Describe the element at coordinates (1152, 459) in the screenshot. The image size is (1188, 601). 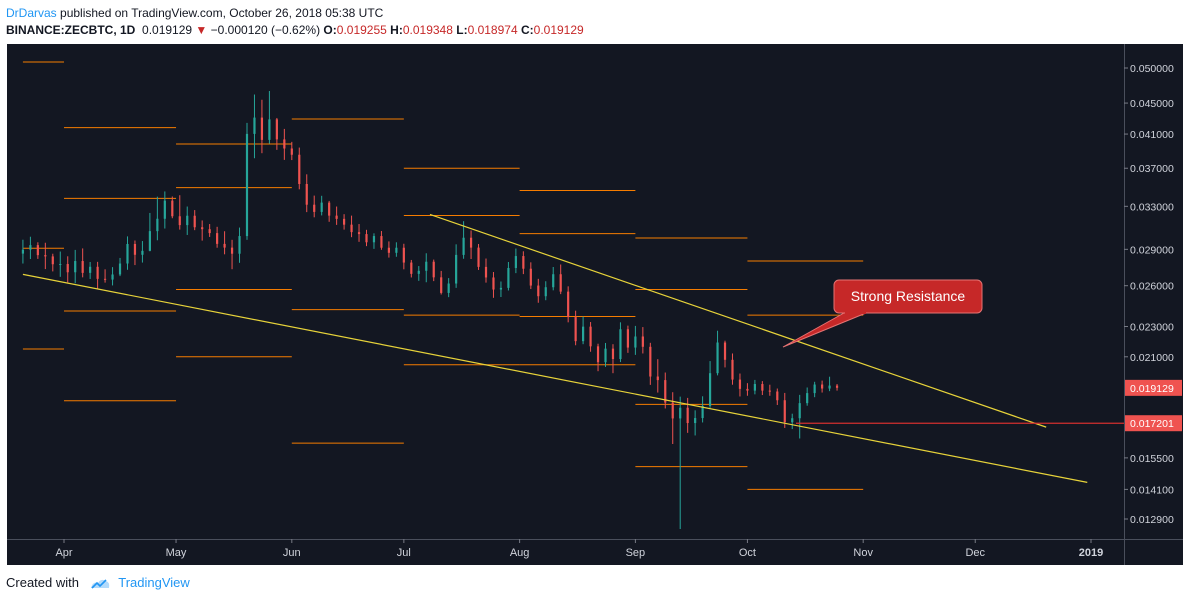
I see `y-tick-label: 0.015500` at that location.